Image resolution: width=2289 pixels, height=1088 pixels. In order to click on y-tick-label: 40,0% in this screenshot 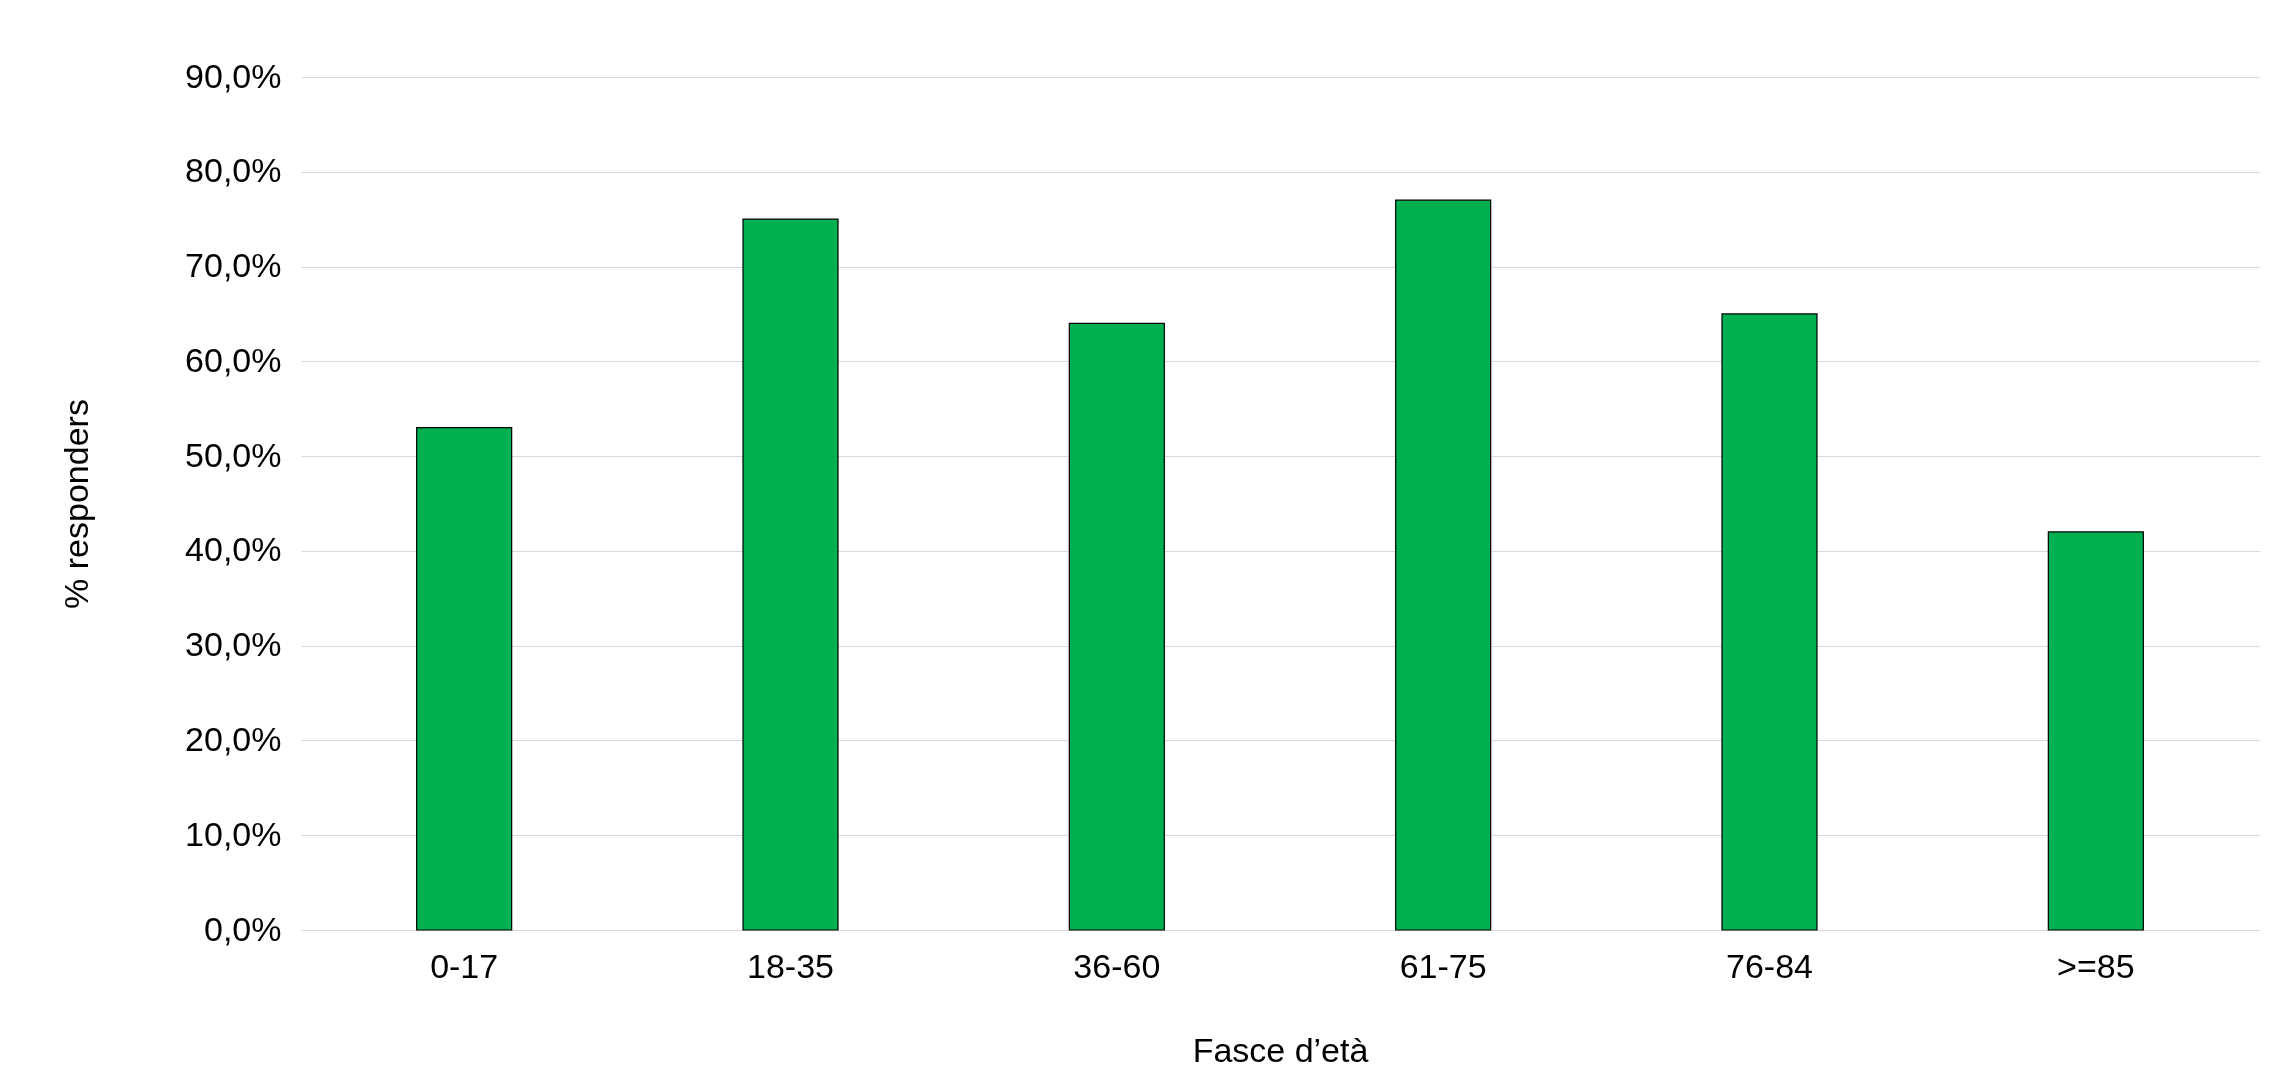, I will do `click(233, 549)`.